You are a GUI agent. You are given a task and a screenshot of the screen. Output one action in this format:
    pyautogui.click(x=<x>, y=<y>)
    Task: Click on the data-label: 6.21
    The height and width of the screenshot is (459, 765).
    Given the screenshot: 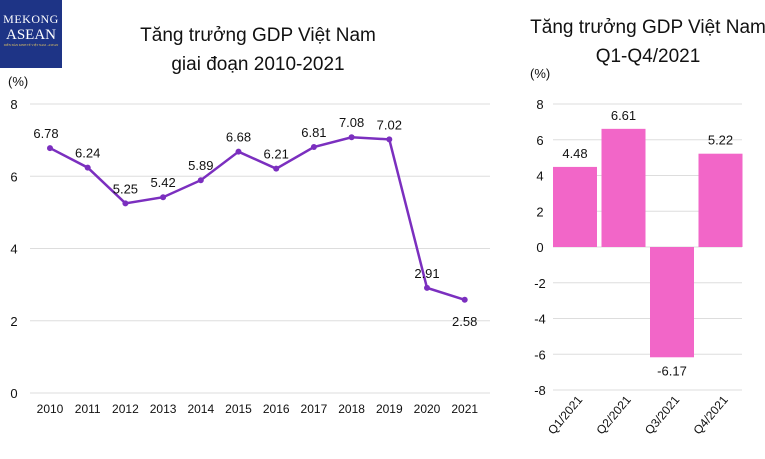 What is the action you would take?
    pyautogui.click(x=276, y=154)
    